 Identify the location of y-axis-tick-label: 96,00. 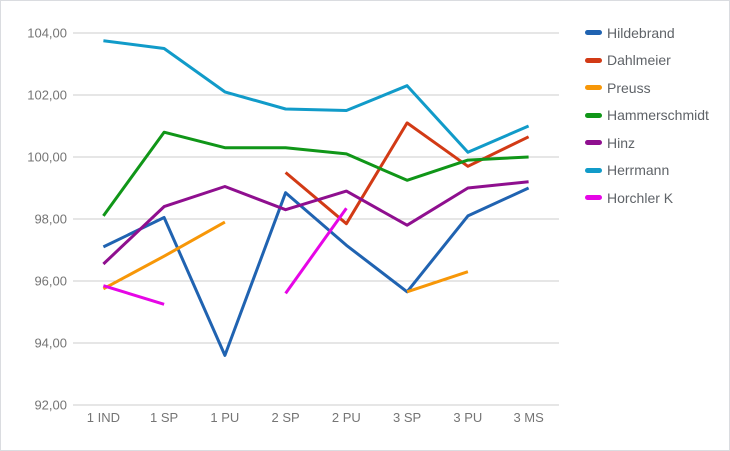
(50, 281).